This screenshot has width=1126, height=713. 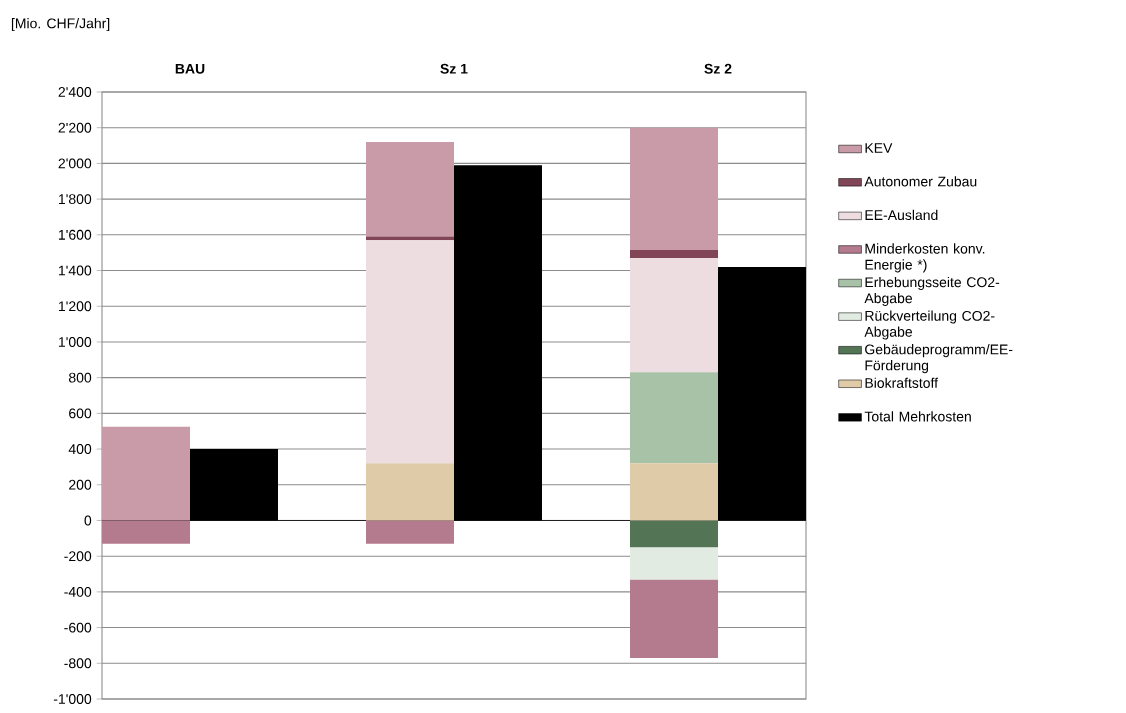 I want to click on y-tick-label: 2'200, so click(x=75, y=127).